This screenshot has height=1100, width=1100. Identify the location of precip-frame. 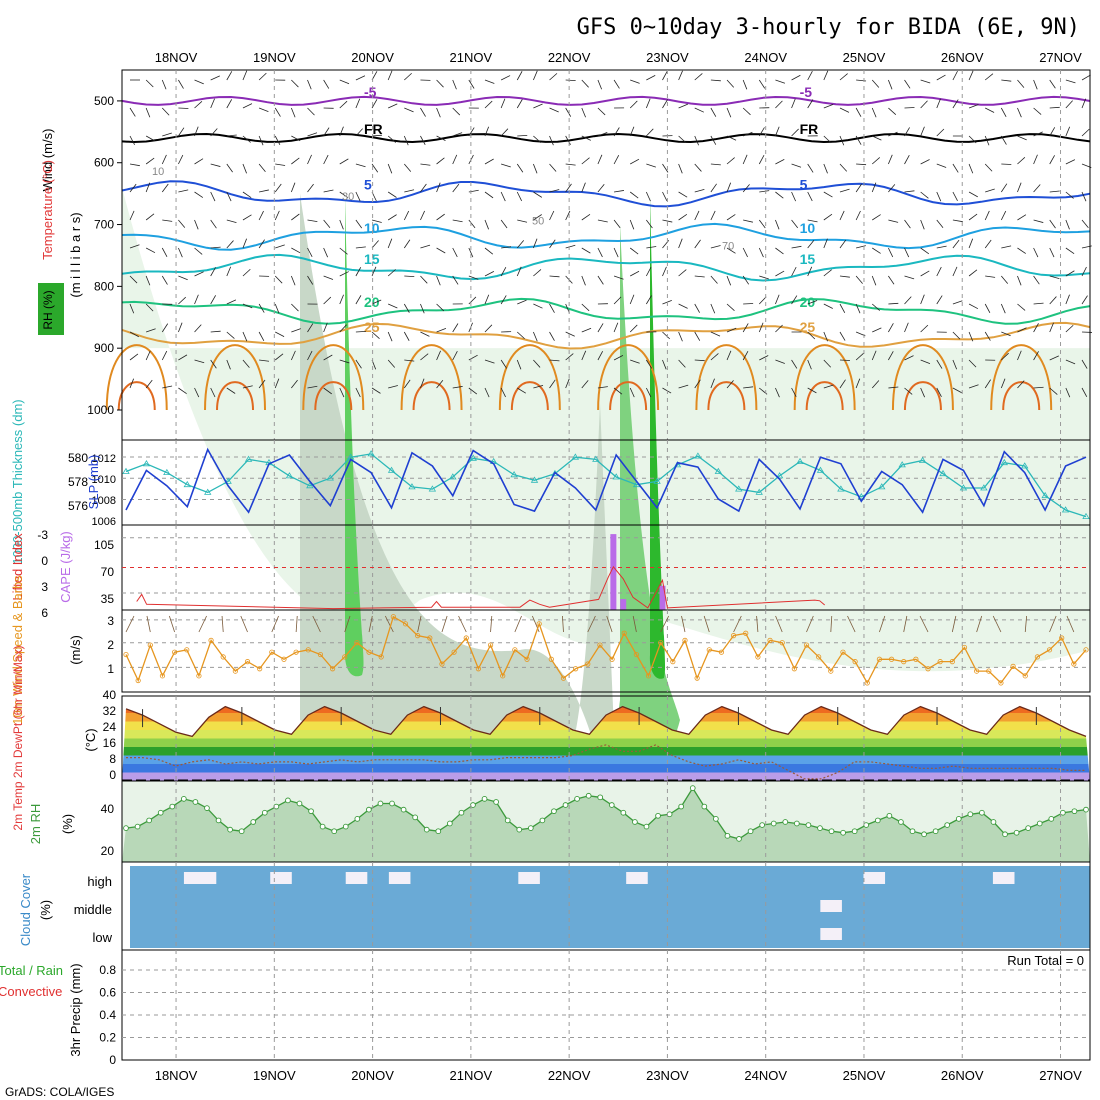
(606, 1005).